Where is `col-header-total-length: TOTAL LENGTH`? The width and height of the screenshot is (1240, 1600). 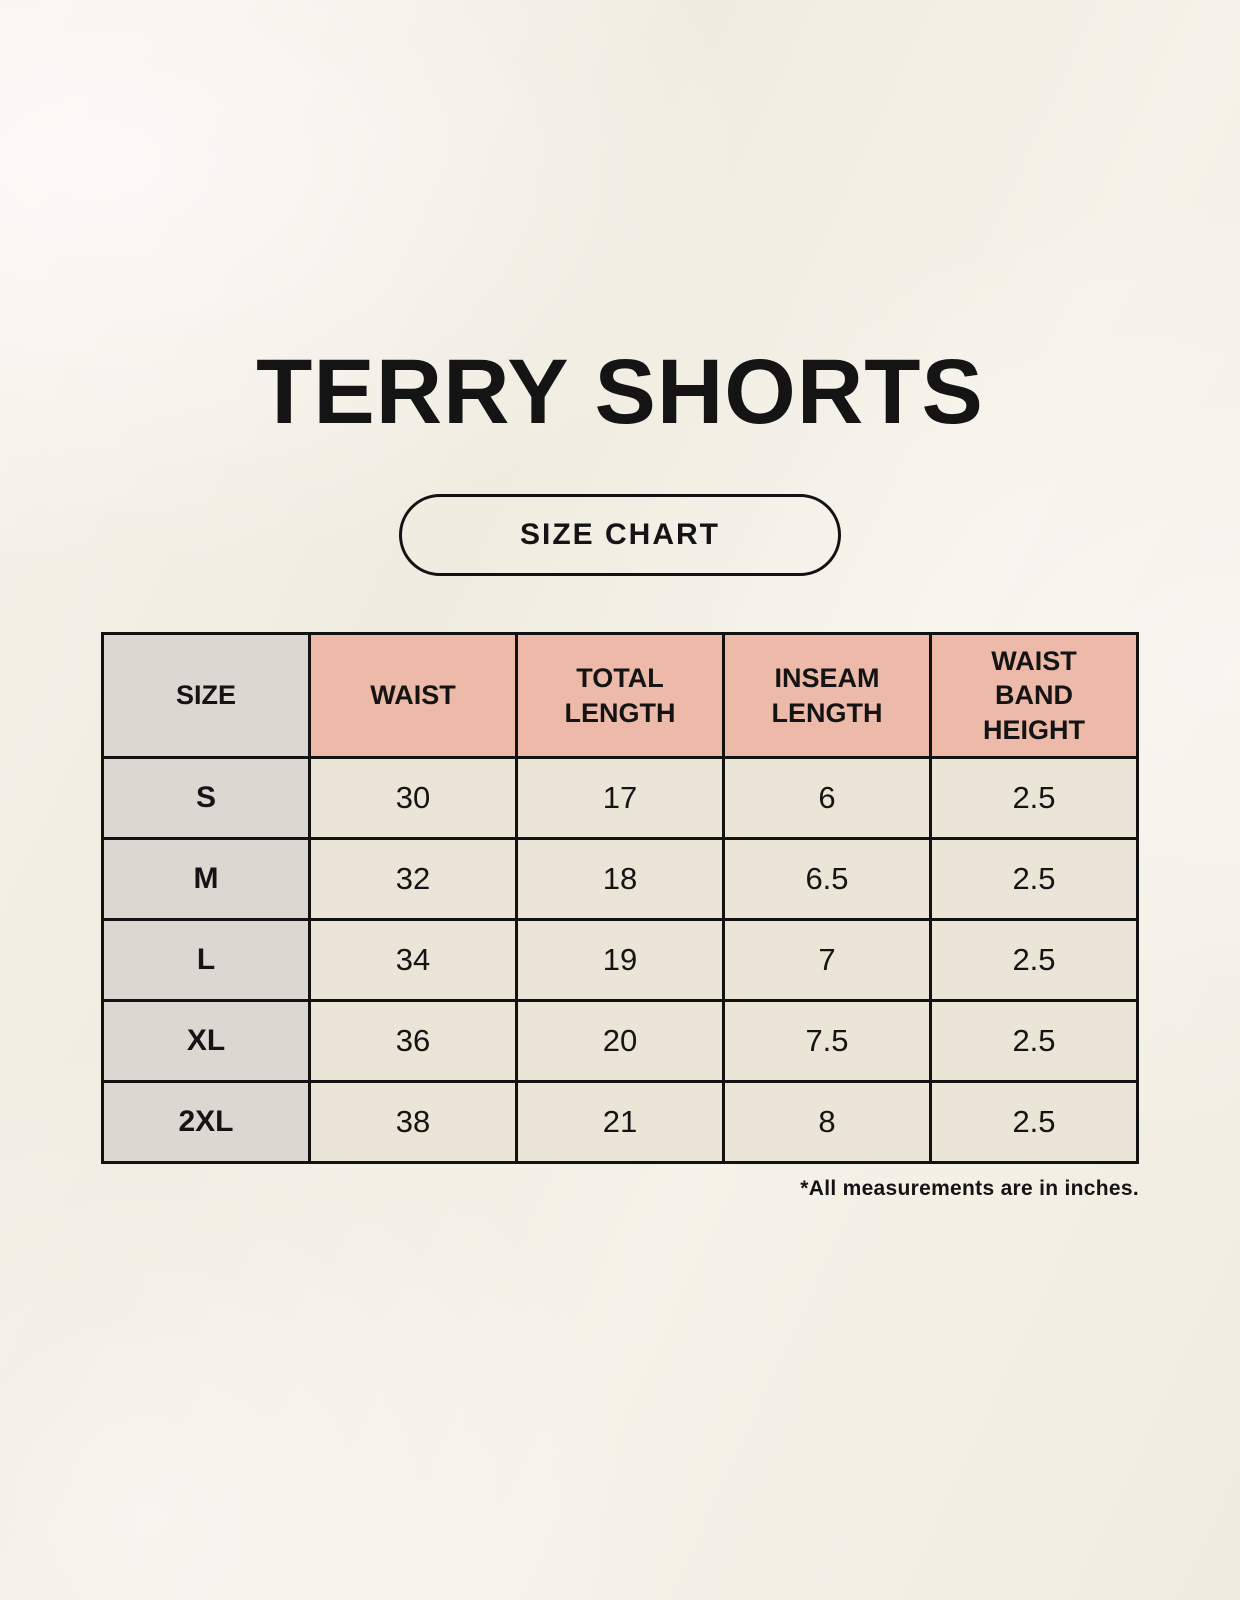
col-header-total-length: TOTAL LENGTH is located at coordinates (620, 695).